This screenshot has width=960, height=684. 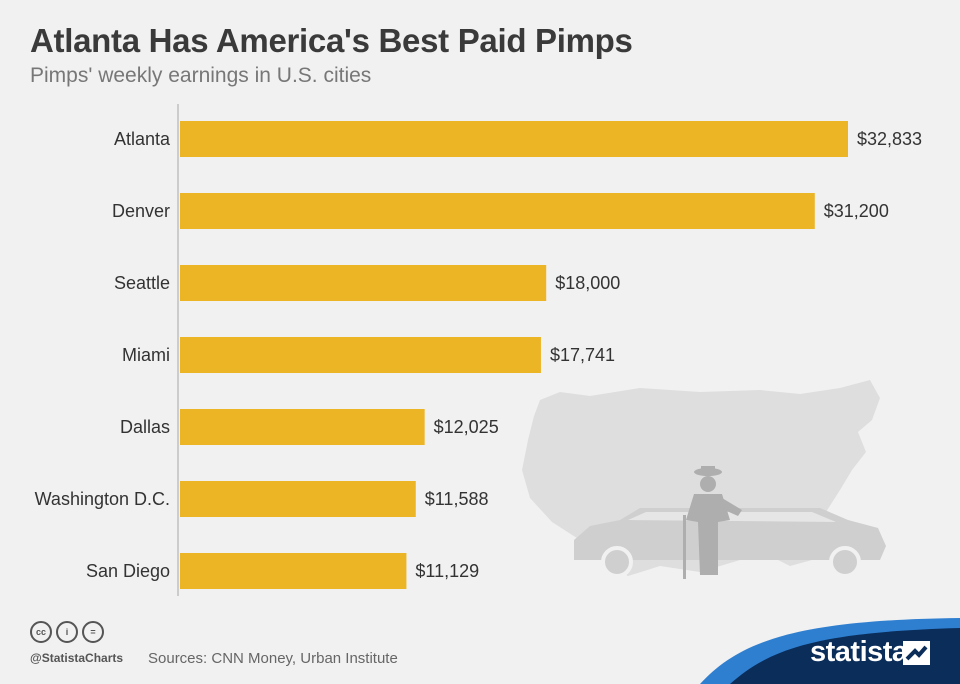 I want to click on limousine-silhouette, so click(x=730, y=543).